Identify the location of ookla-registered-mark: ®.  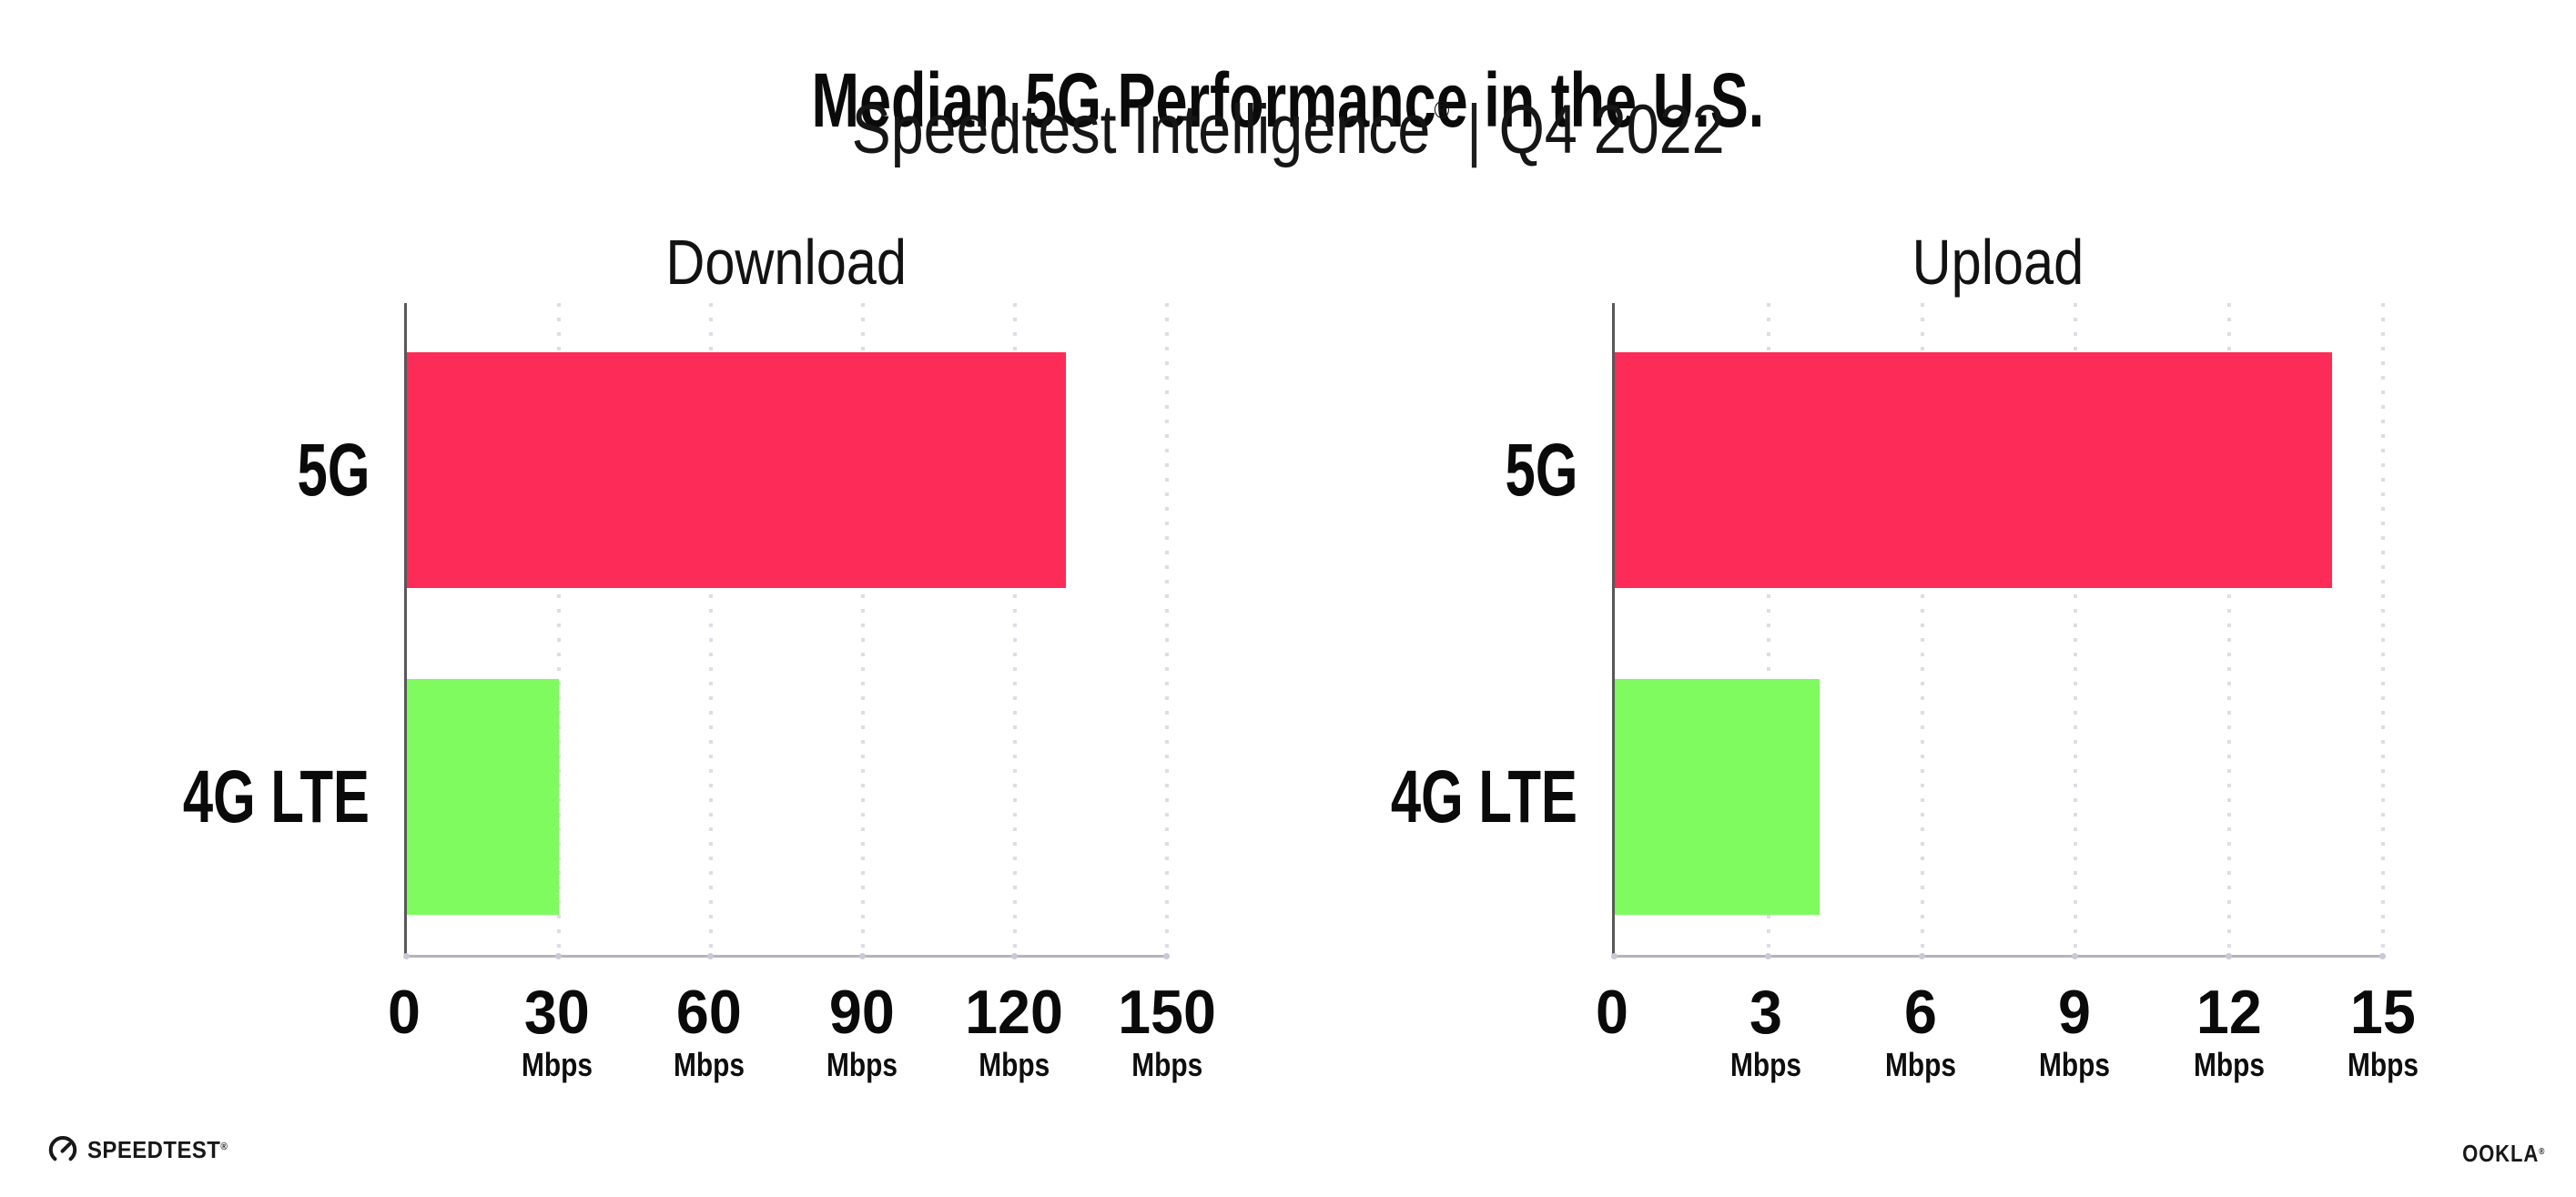
(2541, 1152).